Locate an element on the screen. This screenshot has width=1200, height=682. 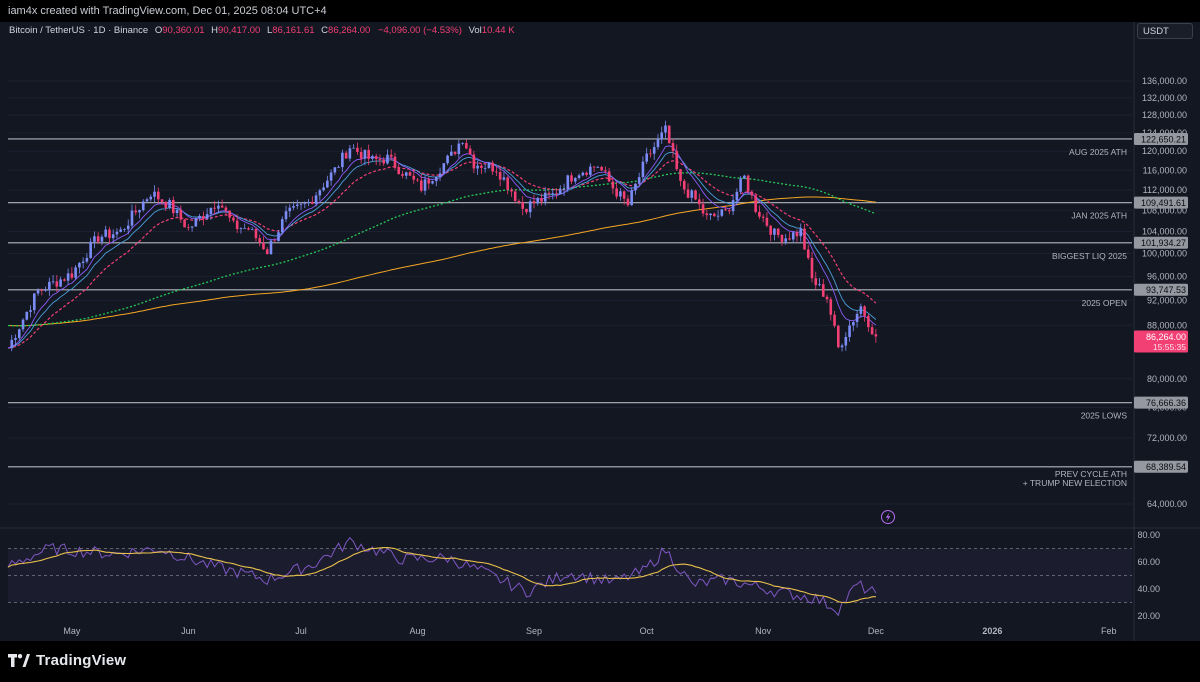
price-tick-label: 100,000.00 is located at coordinates (1164, 254).